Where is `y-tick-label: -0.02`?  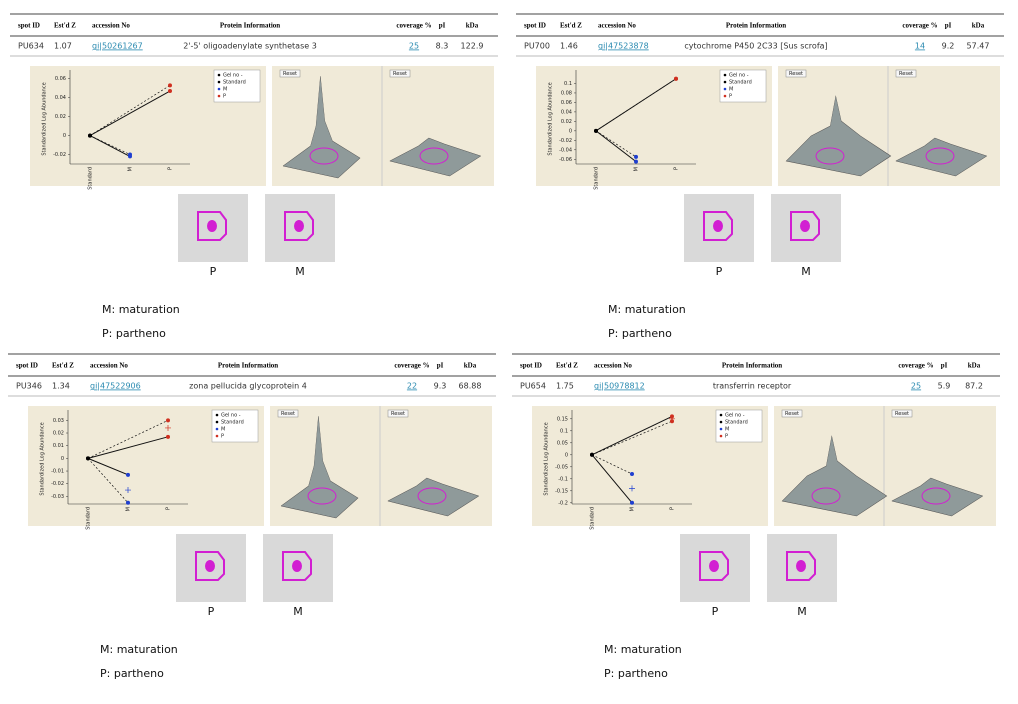
y-tick-label: -0.02 is located at coordinates (565, 141).